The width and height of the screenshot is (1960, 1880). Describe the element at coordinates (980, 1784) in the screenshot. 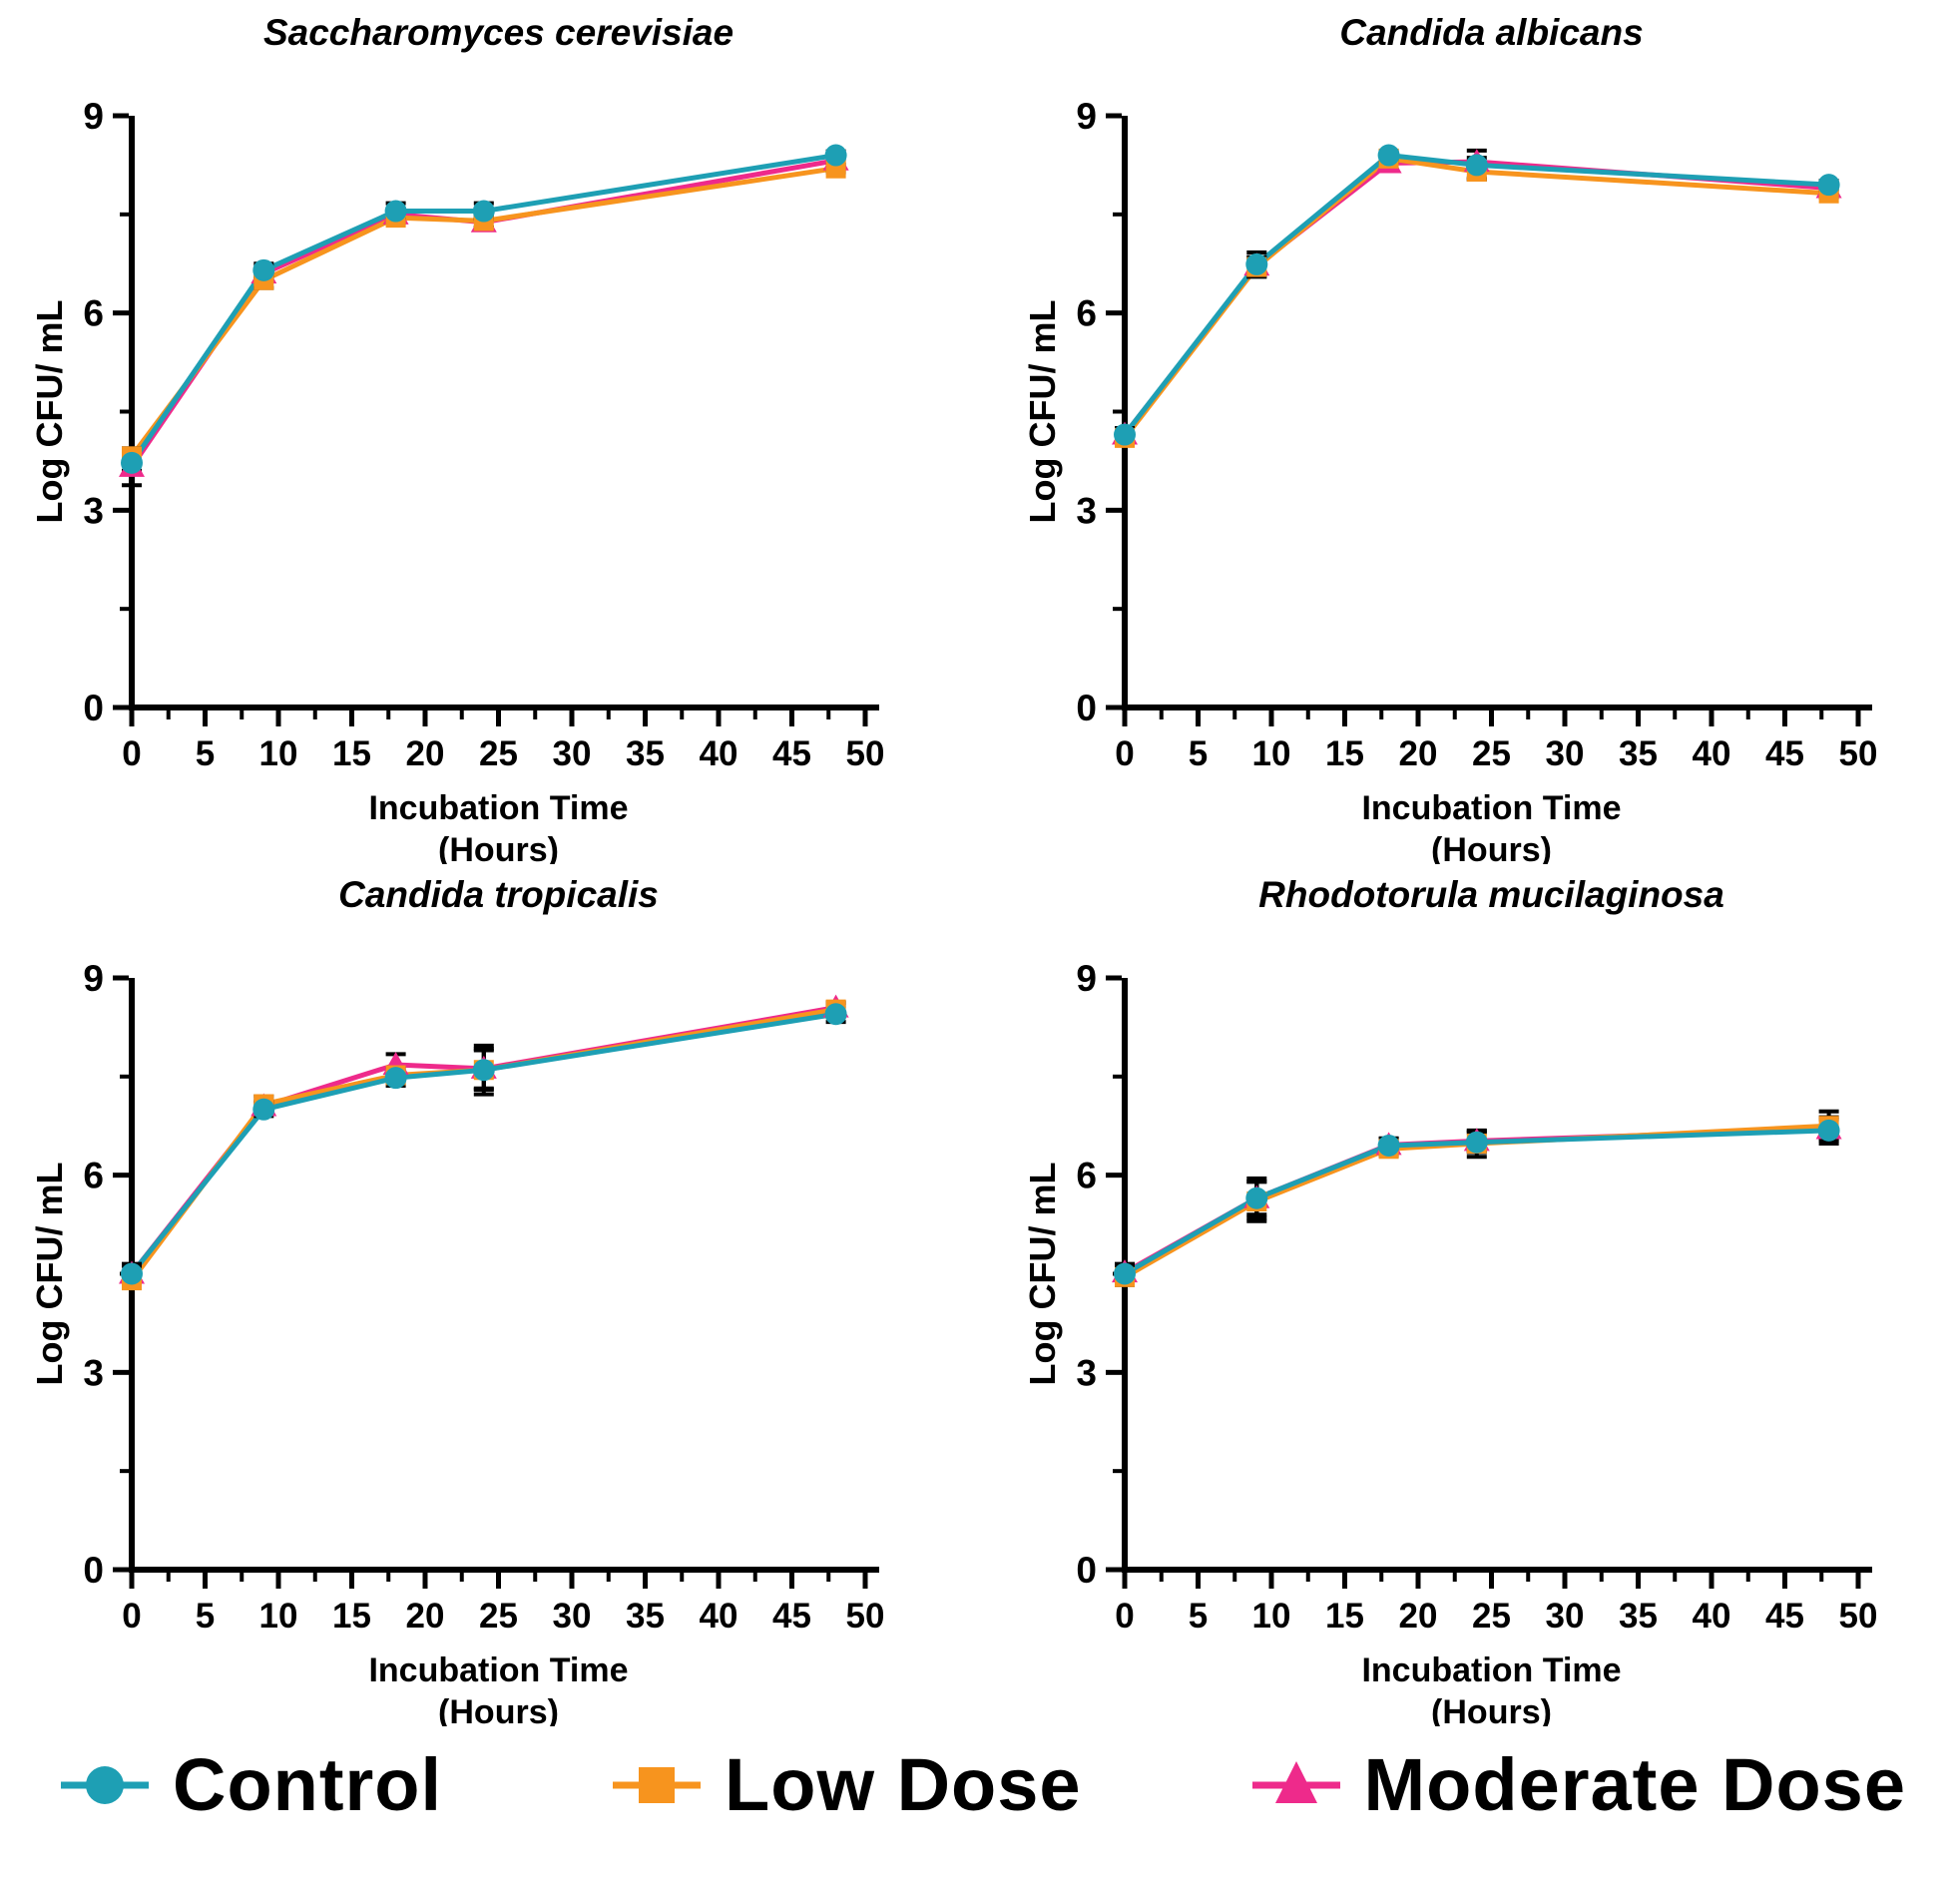

I see `legend: Control Low Dose Moderate Dose` at that location.